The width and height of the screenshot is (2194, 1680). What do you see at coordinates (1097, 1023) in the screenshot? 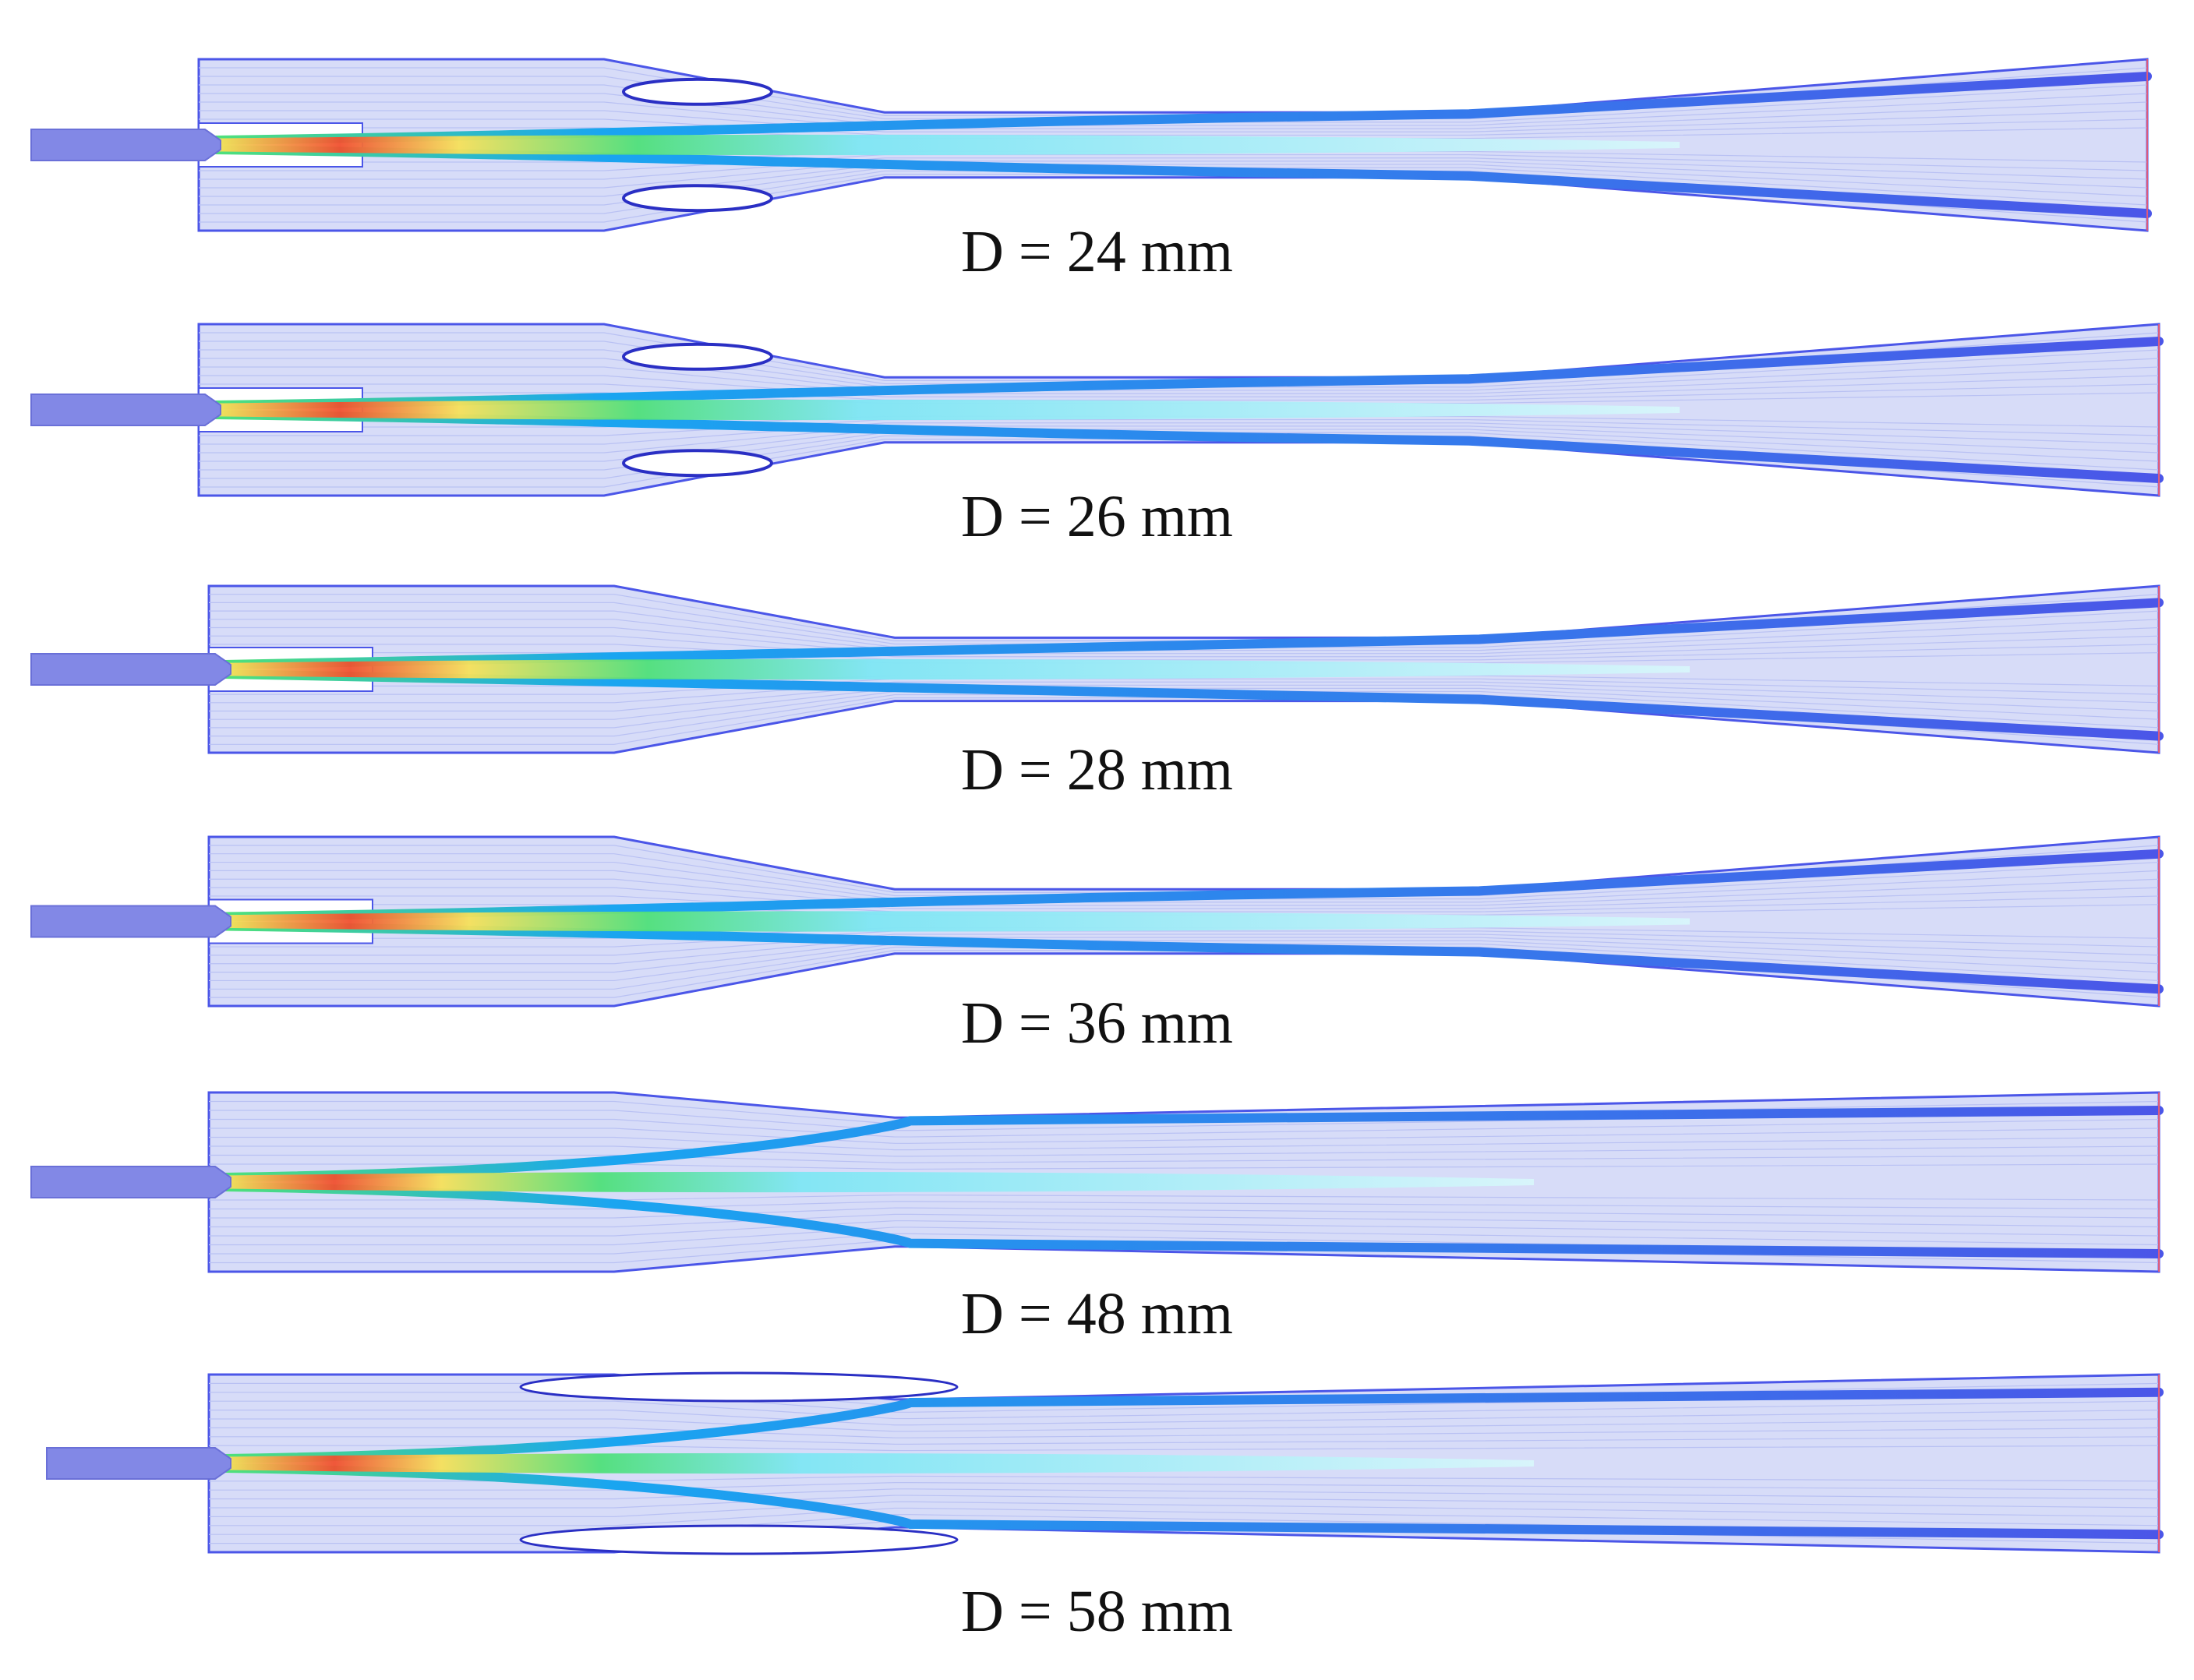
I see `panel-caption: D = 36 mm` at bounding box center [1097, 1023].